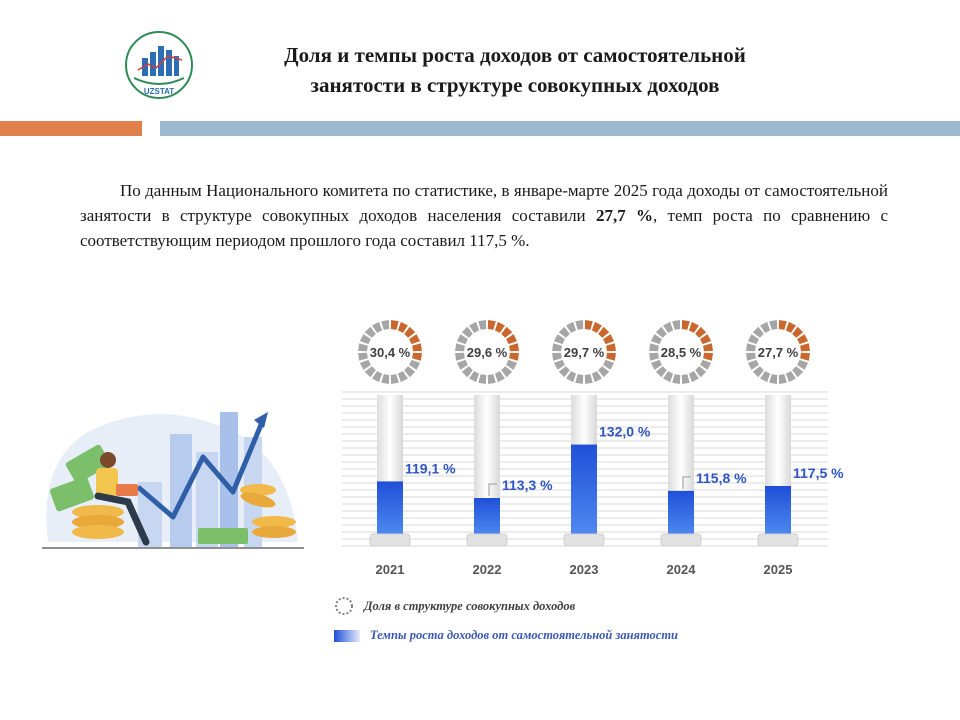 The height and width of the screenshot is (720, 960). I want to click on growth-bar-2021, so click(390, 508).